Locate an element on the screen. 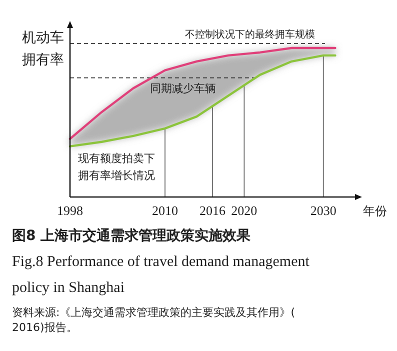 The width and height of the screenshot is (397, 351). annotation: 现有额度拍卖下 is located at coordinates (116, 158).